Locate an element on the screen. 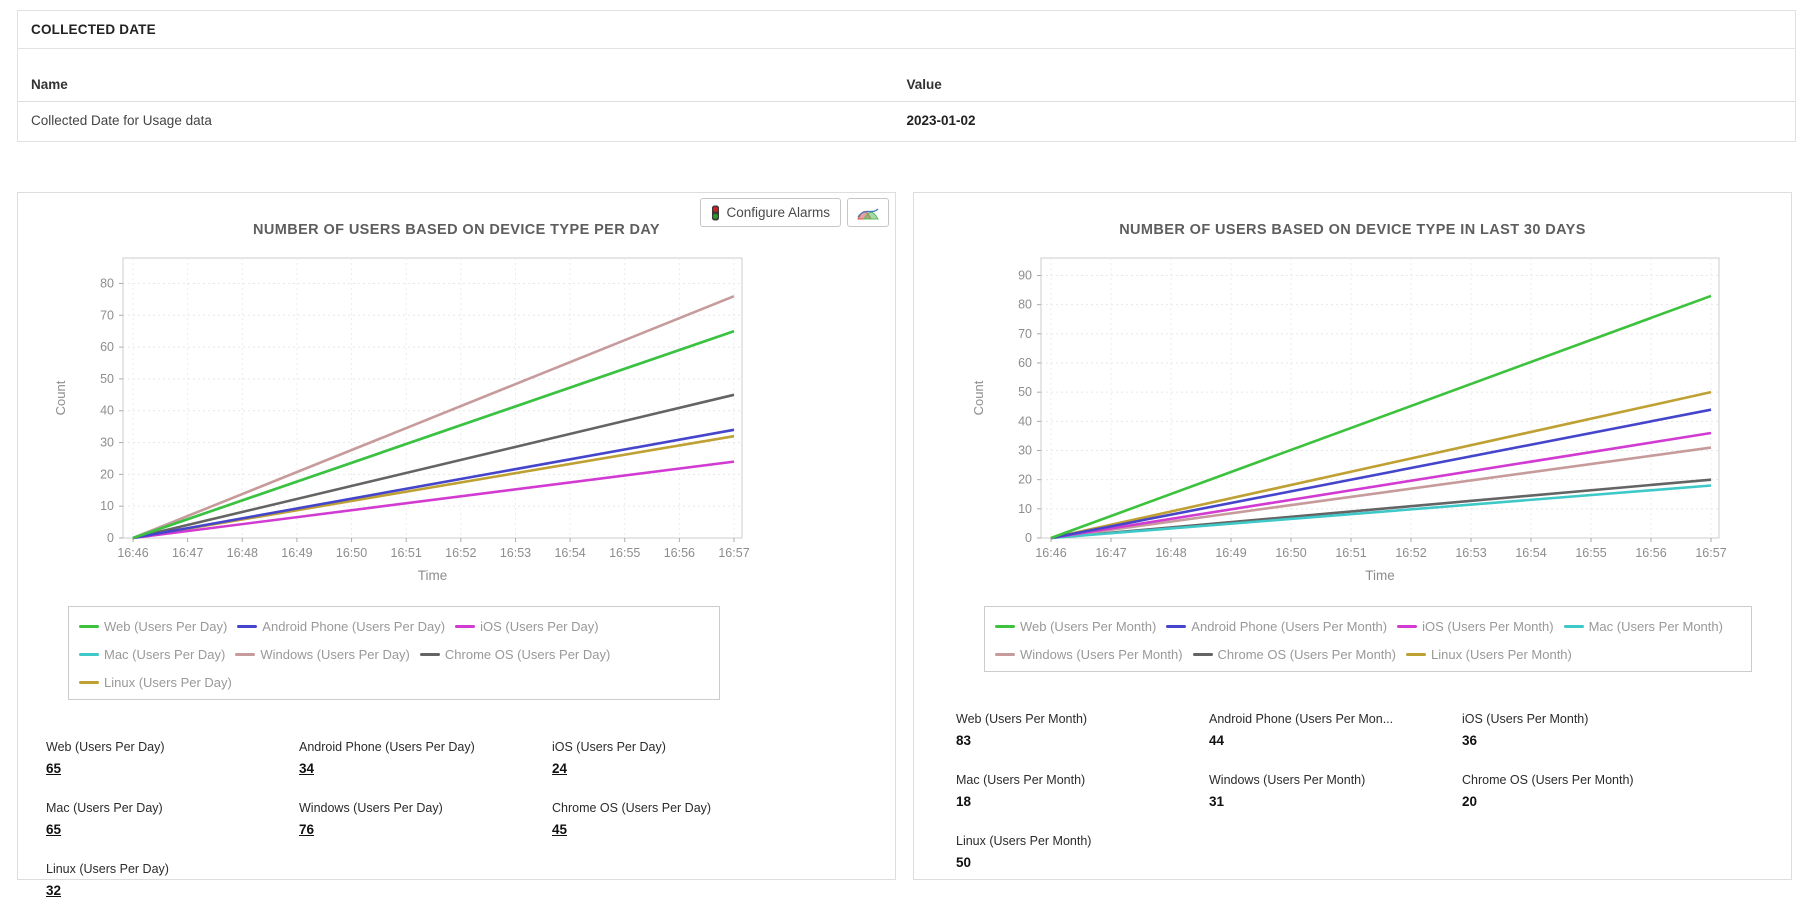 Image resolution: width=1813 pixels, height=900 pixels. value-item-web-users-per-month: Web (Users Per Month) 83 is located at coordinates (1082, 730).